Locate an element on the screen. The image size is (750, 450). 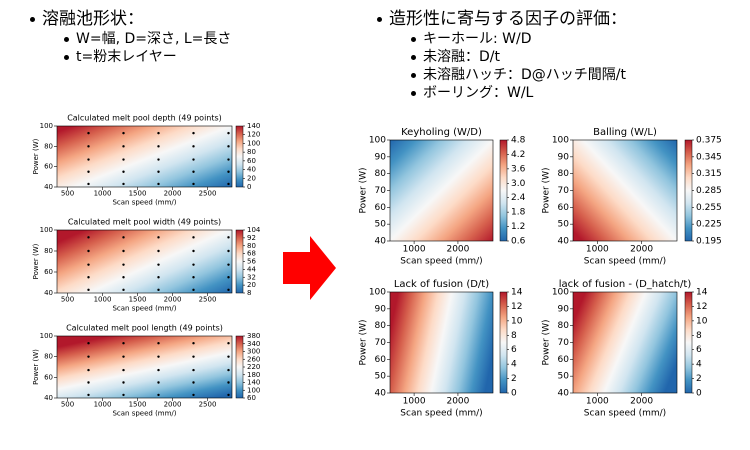
colorbar-tick-label: 2.4 is located at coordinates (518, 198).